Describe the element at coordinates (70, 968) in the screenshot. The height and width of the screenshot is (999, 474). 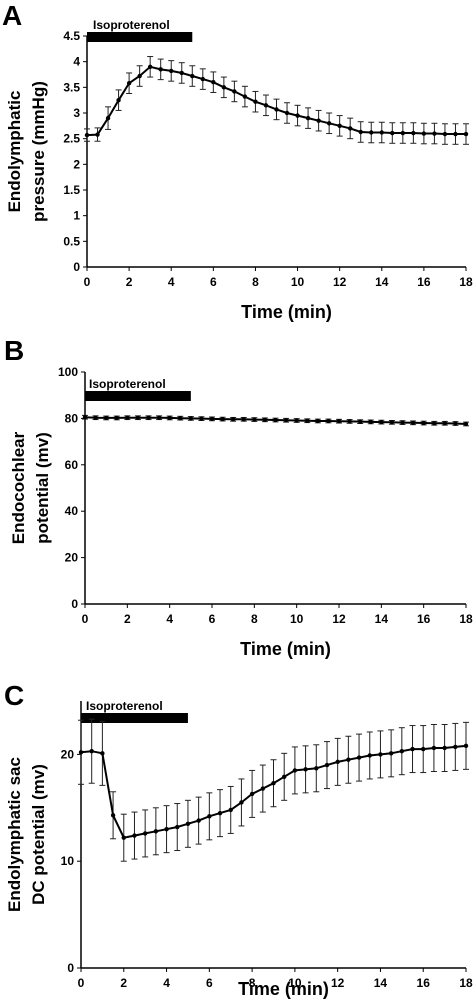
I see `y-tick-label-c: 0` at that location.